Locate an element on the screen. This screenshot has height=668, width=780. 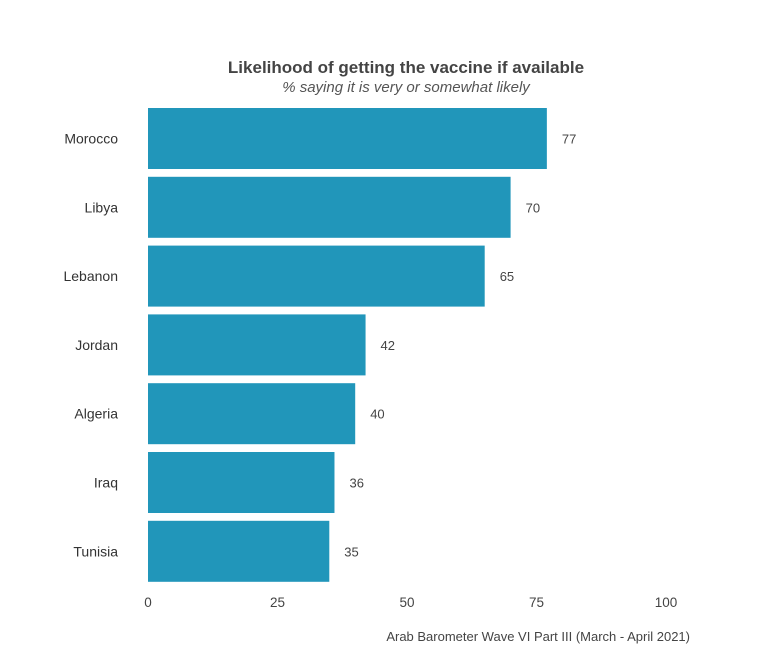
category-label-morocco: Morocco is located at coordinates (91, 139).